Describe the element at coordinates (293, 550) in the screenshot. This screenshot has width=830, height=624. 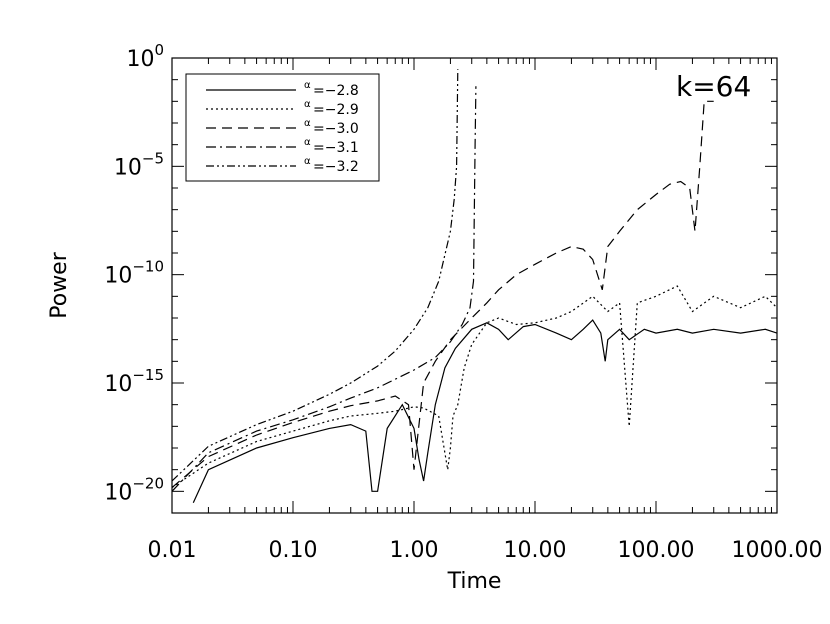
I see `x-tick-label: 0.10` at that location.